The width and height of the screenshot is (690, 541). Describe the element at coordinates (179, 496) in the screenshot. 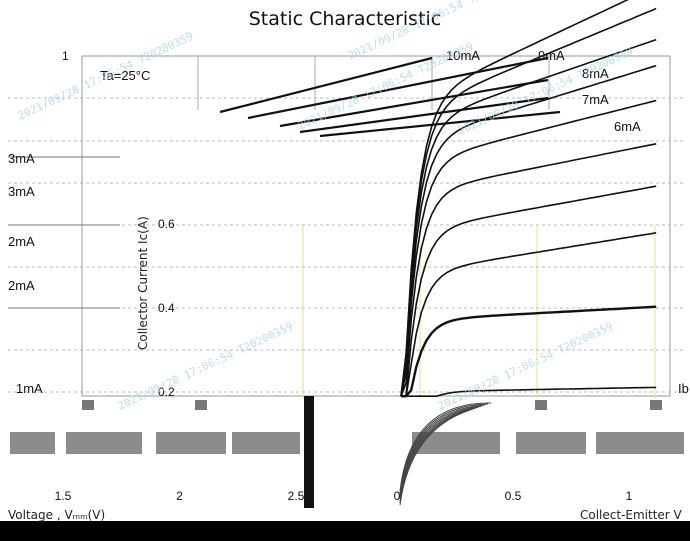

I see `x-tick-label: 2` at that location.